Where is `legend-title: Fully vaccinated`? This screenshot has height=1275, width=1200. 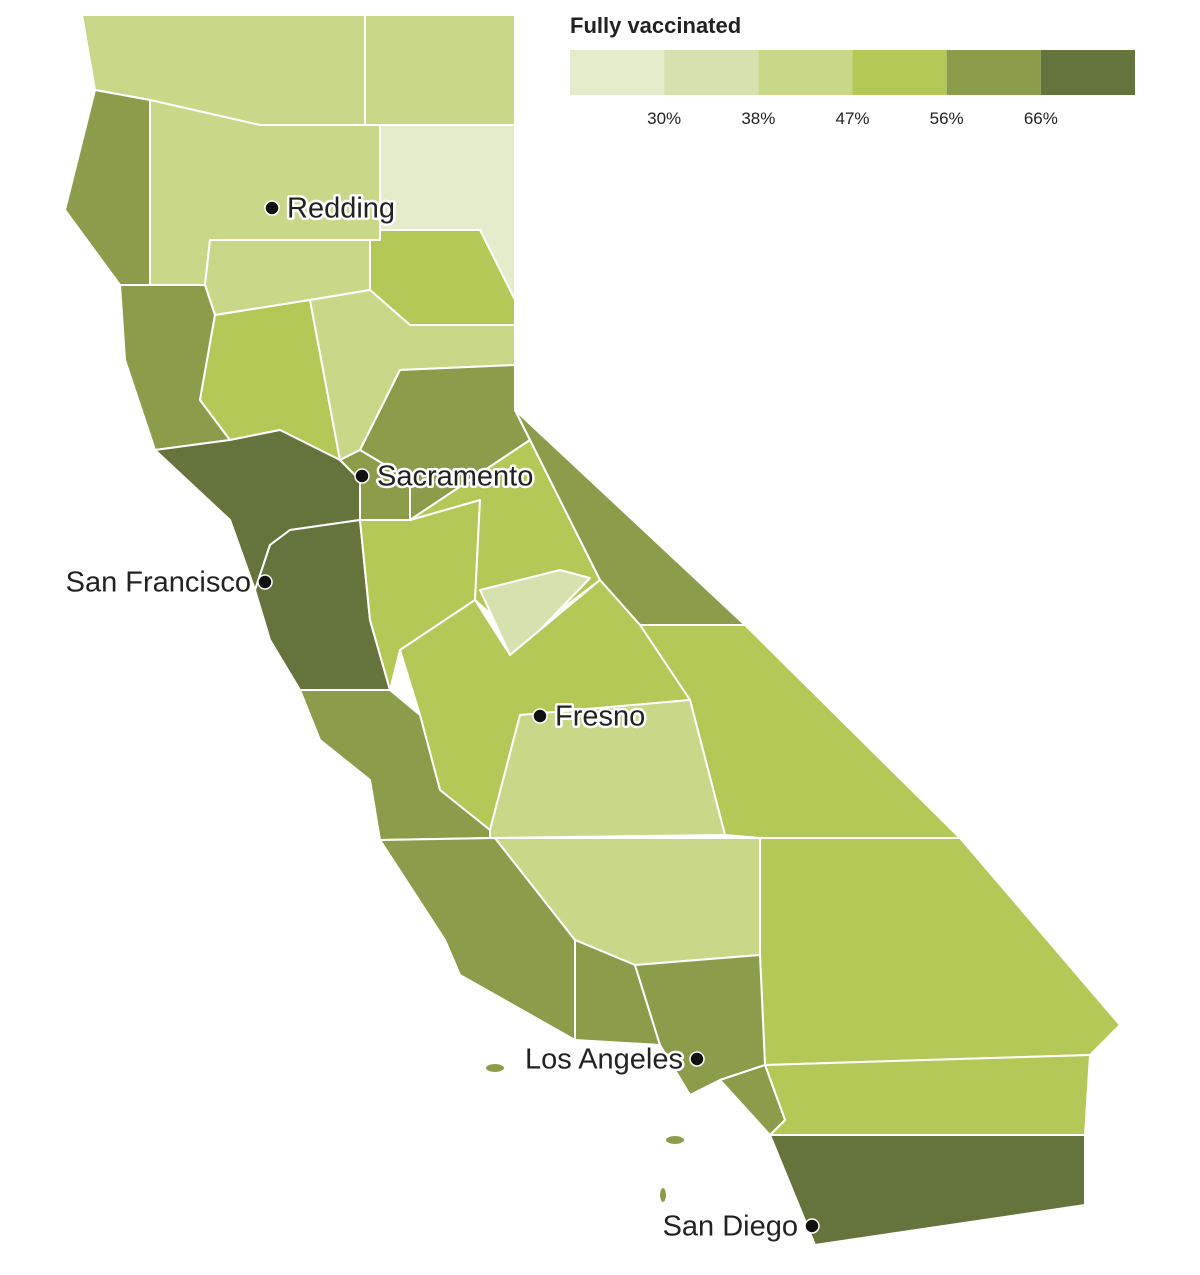
legend-title: Fully vaccinated is located at coordinates (655, 25).